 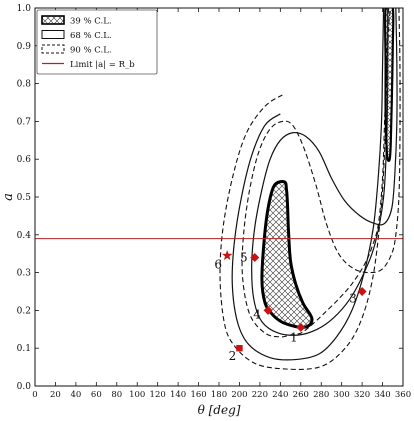 What do you see at coordinates (362, 395) in the screenshot?
I see `x-tick-label: 320` at bounding box center [362, 395].